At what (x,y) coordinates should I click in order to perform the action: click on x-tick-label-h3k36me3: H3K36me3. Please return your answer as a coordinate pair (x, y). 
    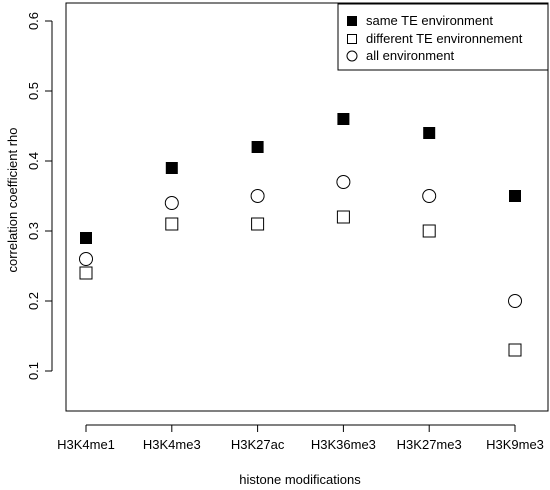
    Looking at the image, I should click on (343, 444).